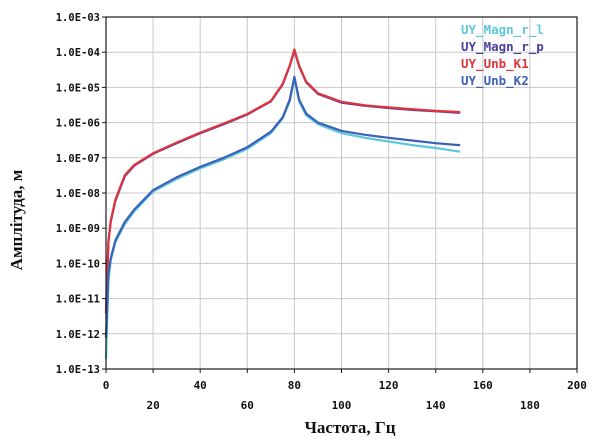  I want to click on y-tick-label: 1.0E-09, so click(78, 229).